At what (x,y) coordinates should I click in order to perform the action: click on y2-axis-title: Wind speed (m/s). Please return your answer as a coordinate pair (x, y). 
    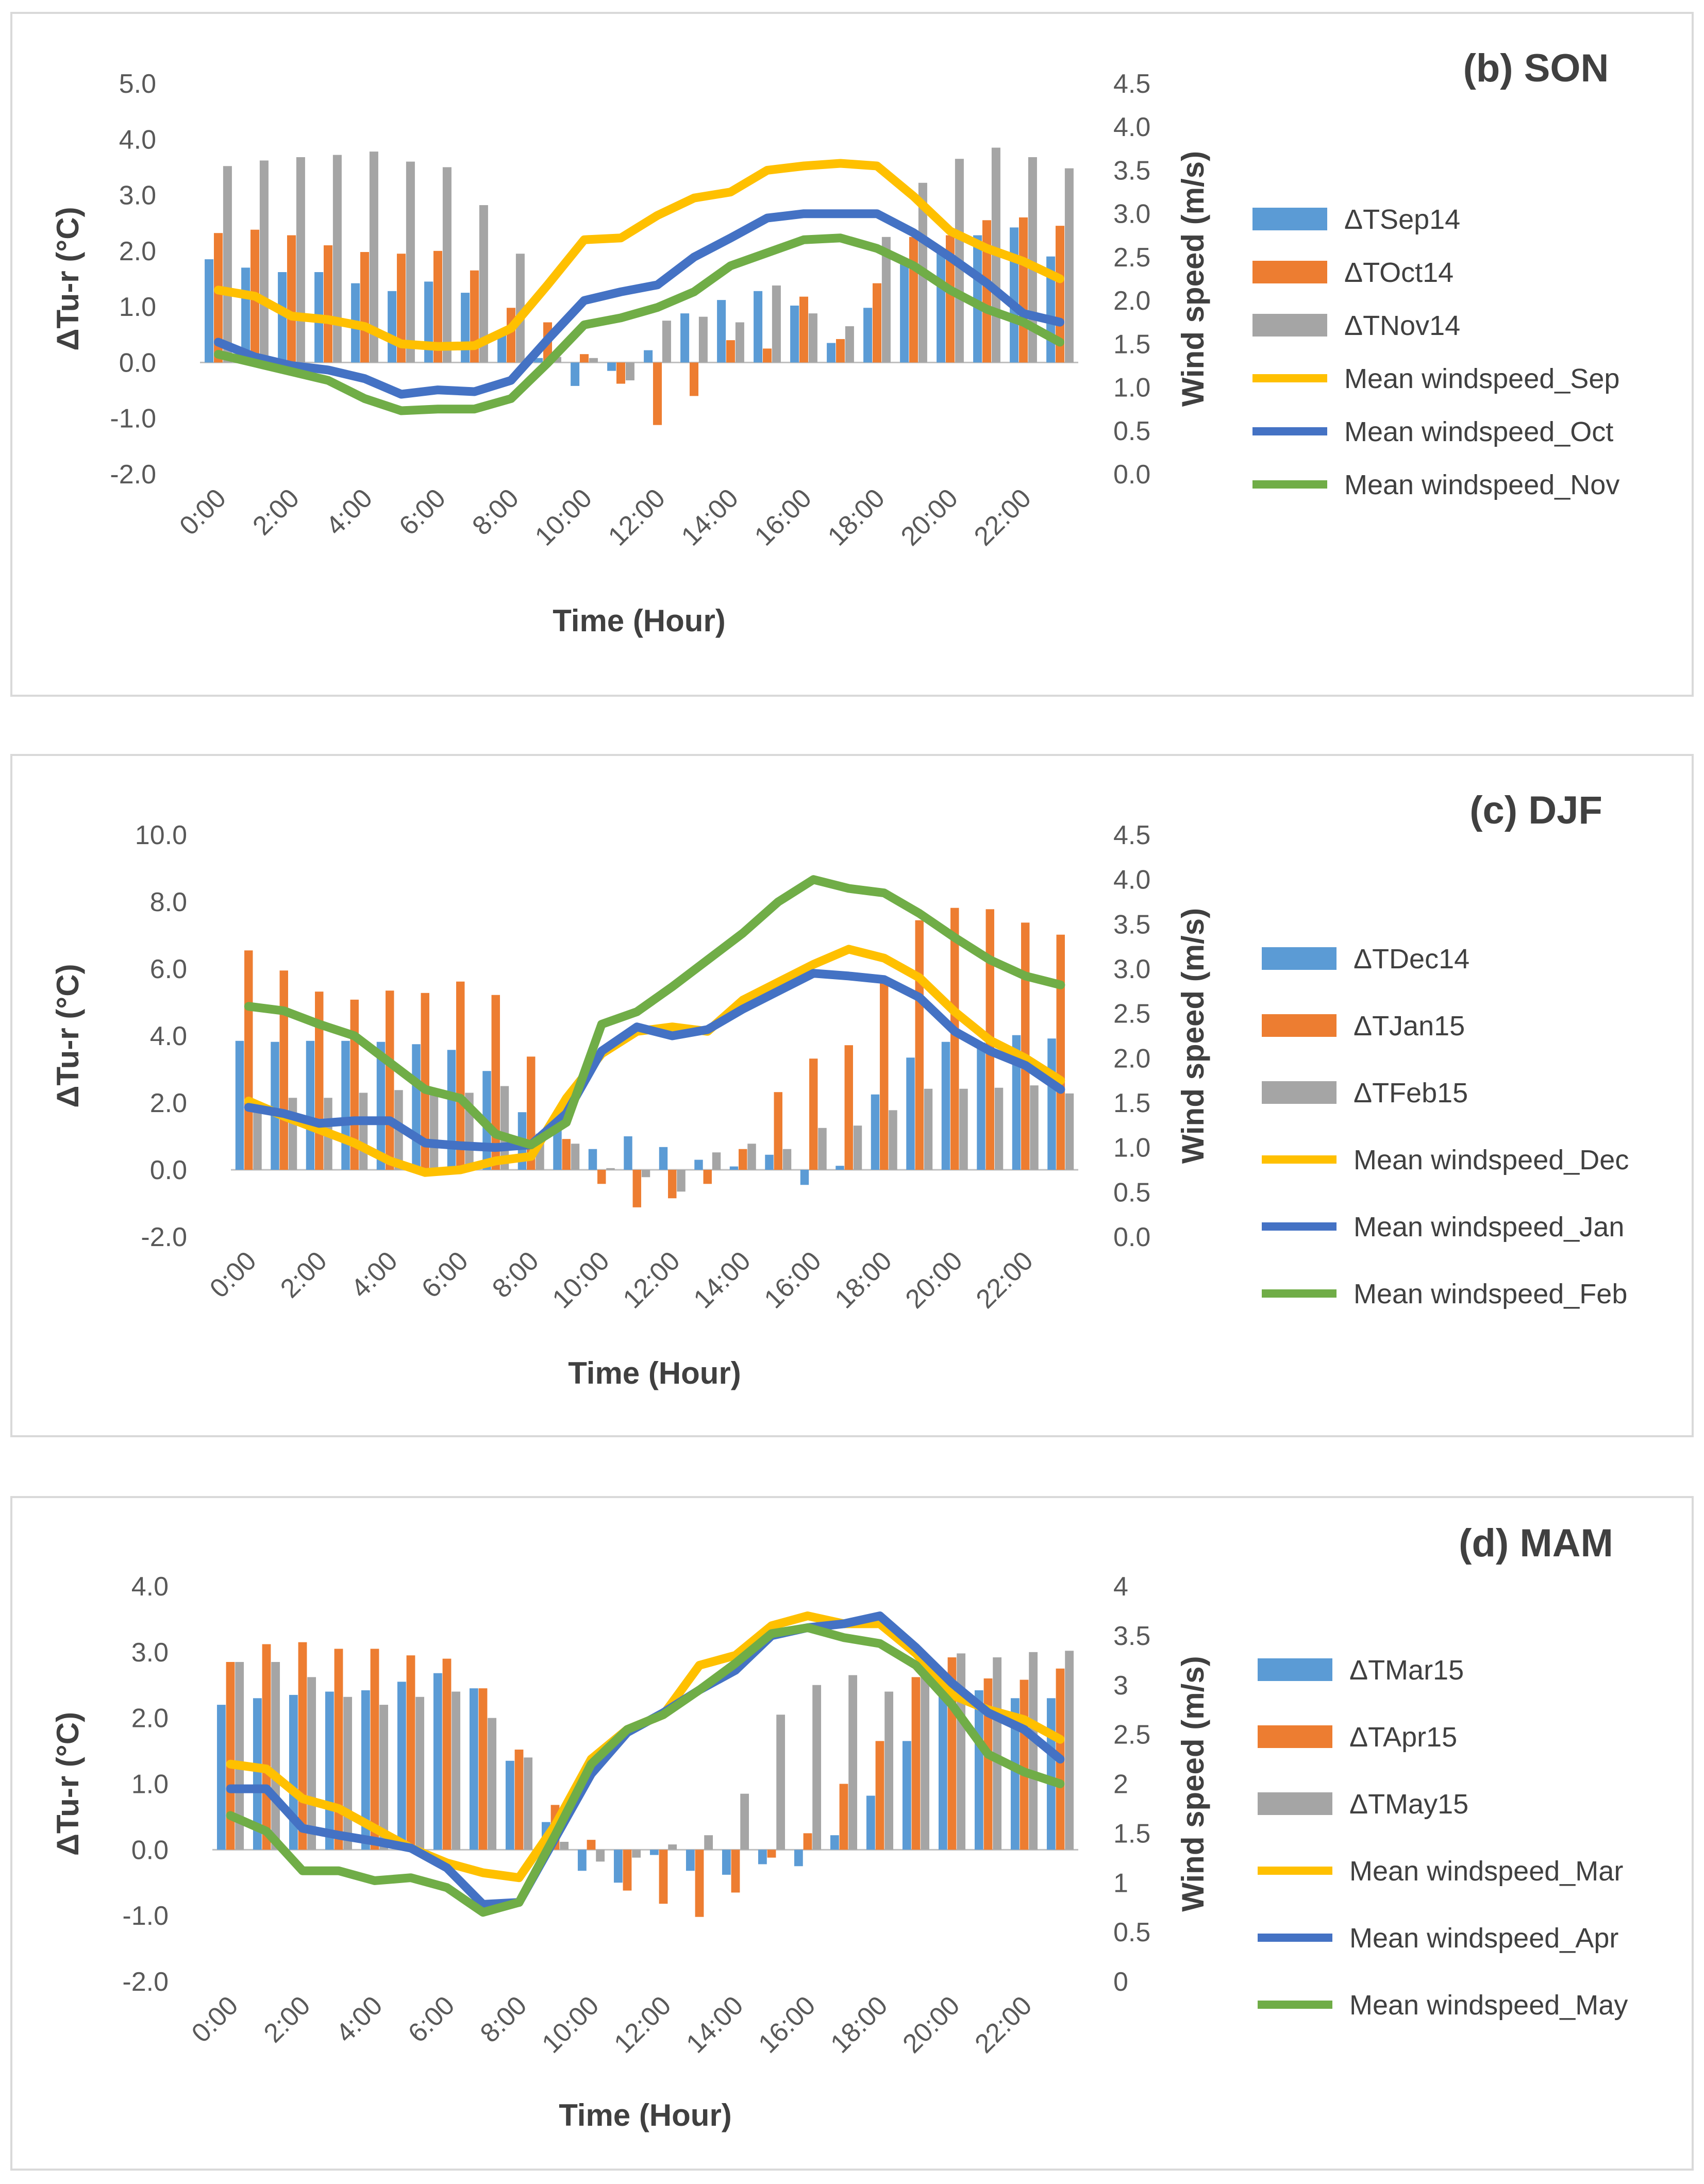
    Looking at the image, I should click on (1193, 279).